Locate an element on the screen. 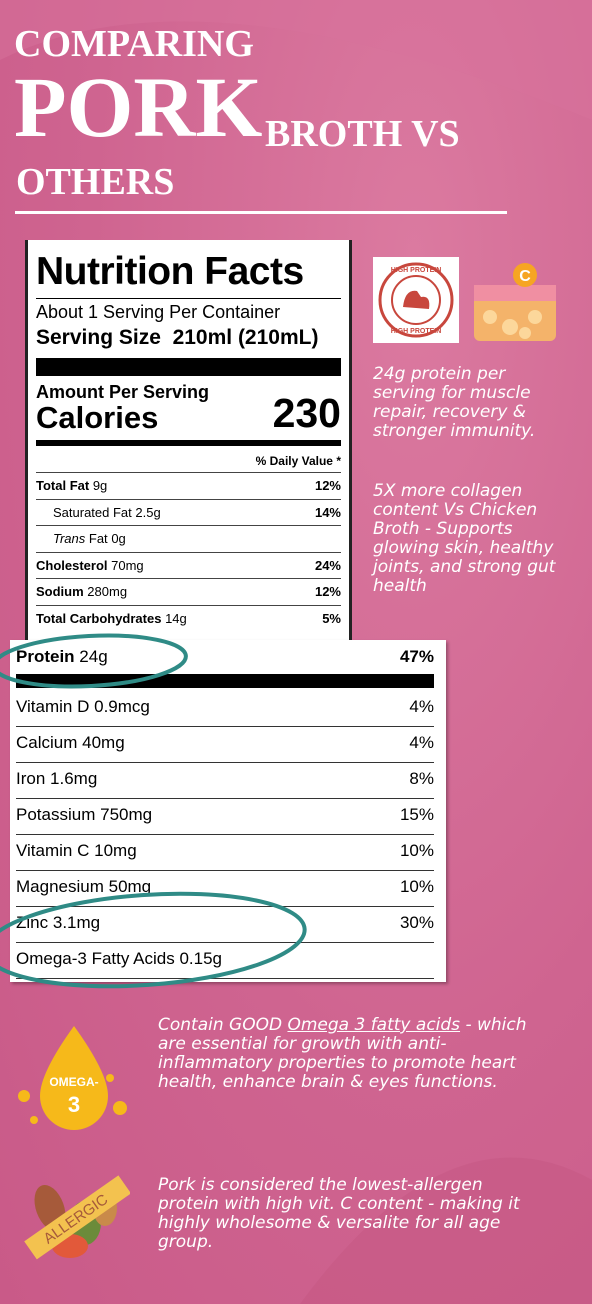 The image size is (592, 1304). zoom-row: Protein 24g 47% is located at coordinates (225, 658).